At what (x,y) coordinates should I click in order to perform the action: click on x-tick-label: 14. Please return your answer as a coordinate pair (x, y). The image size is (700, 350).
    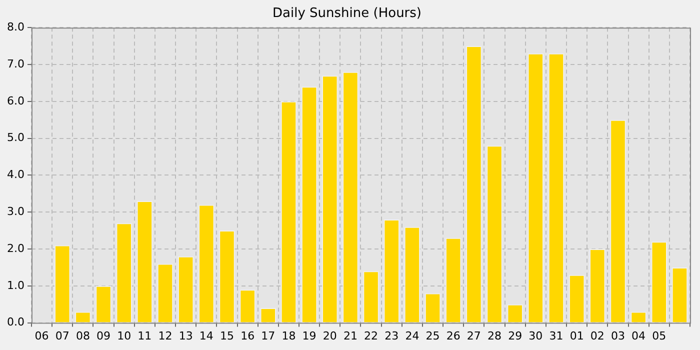
    Looking at the image, I should click on (206, 335).